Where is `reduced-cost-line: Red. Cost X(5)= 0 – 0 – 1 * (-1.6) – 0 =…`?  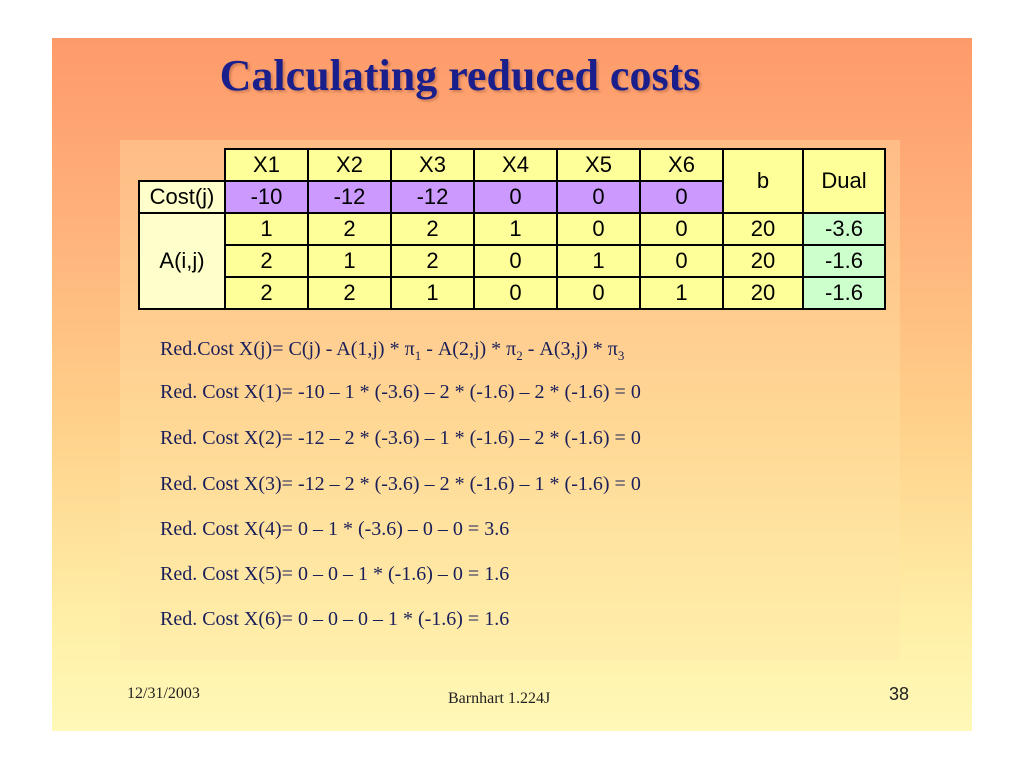
reduced-cost-line: Red. Cost X(5)= 0 – 0 – 1 * (-1.6) – 0 =… is located at coordinates (335, 574).